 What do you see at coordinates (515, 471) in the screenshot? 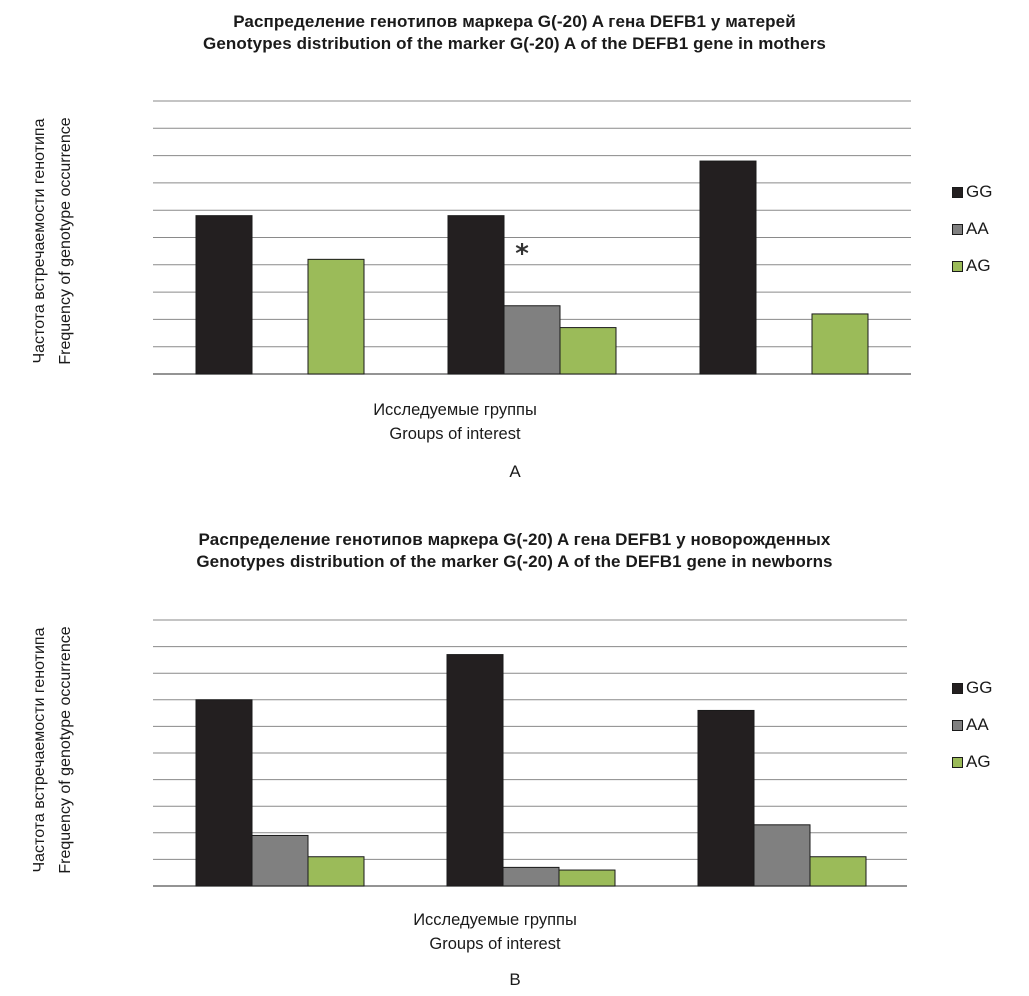
I see `panel-label: A` at bounding box center [515, 471].